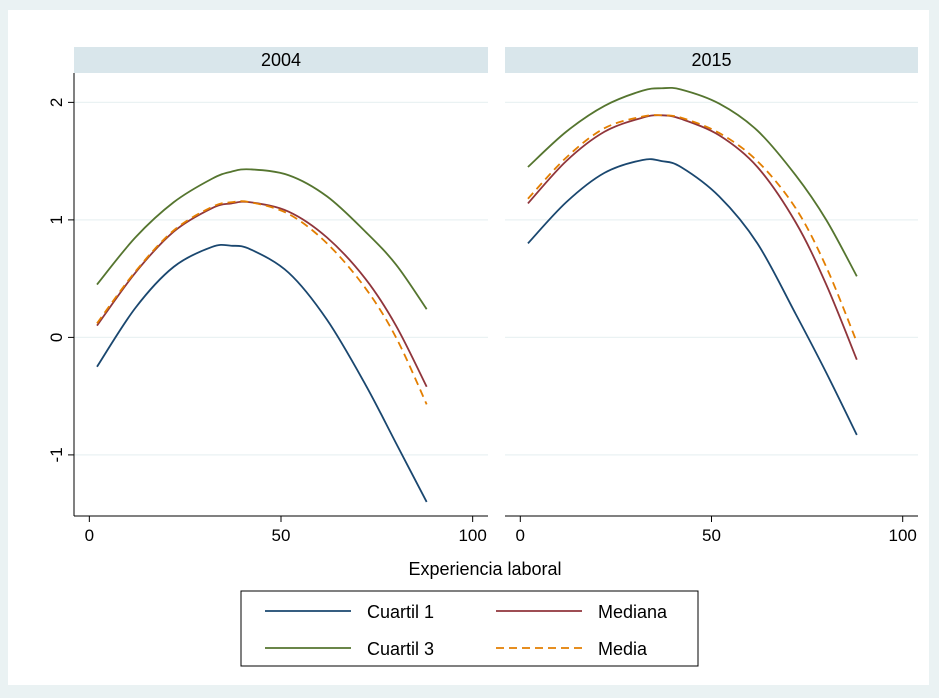  Describe the element at coordinates (484, 569) in the screenshot. I see `x-axis-label: Experiencia laboral` at that location.